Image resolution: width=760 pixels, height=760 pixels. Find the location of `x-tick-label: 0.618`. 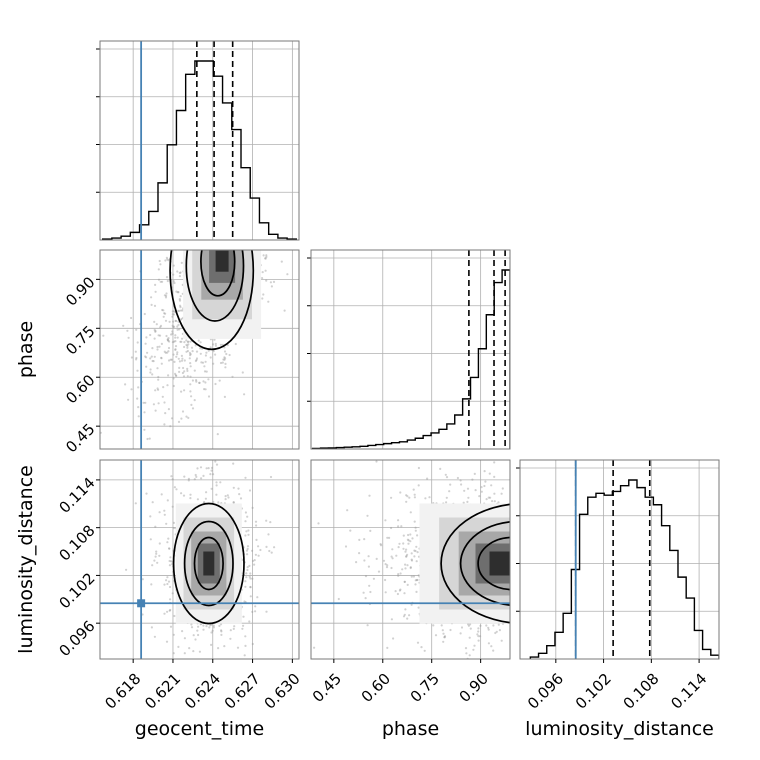

x-tick-label: 0.618 is located at coordinates (122, 691).